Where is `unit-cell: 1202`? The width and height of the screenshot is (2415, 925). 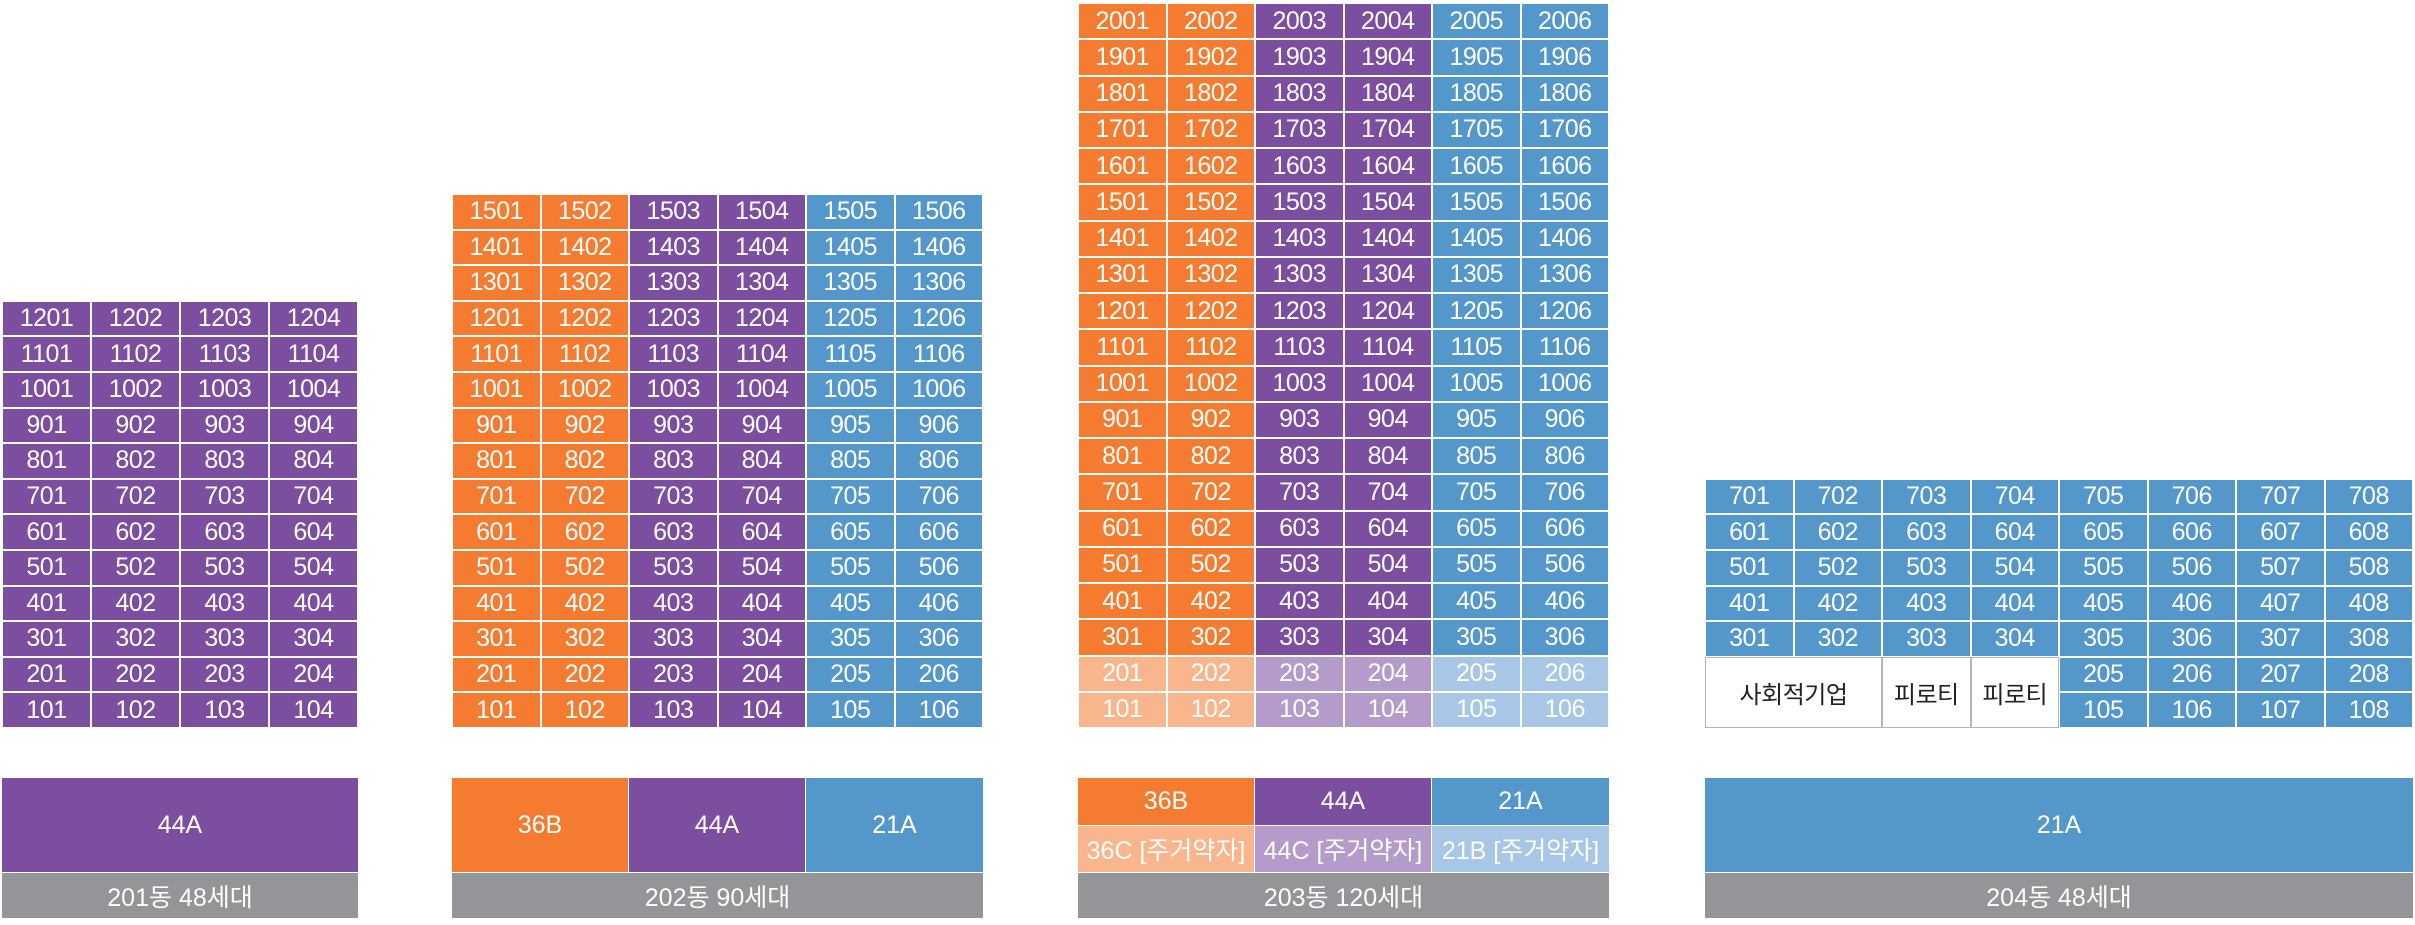 unit-cell: 1202 is located at coordinates (584, 318).